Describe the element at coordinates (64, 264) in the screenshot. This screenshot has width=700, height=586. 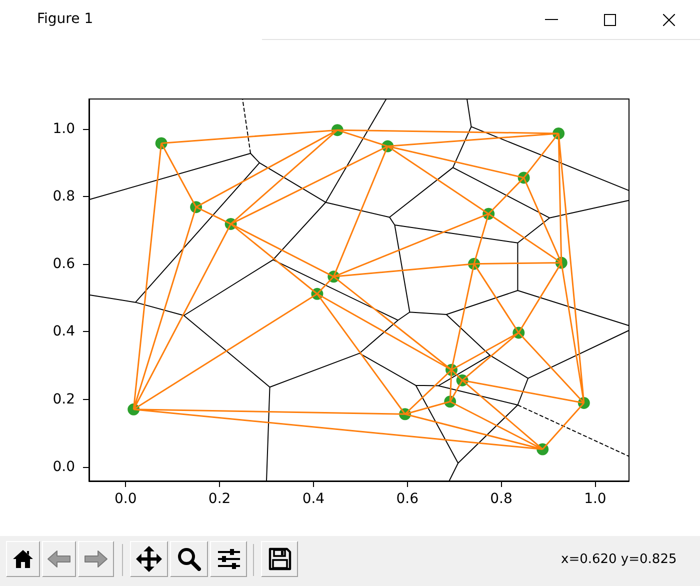
I see `y-tick-label: 0.6` at that location.